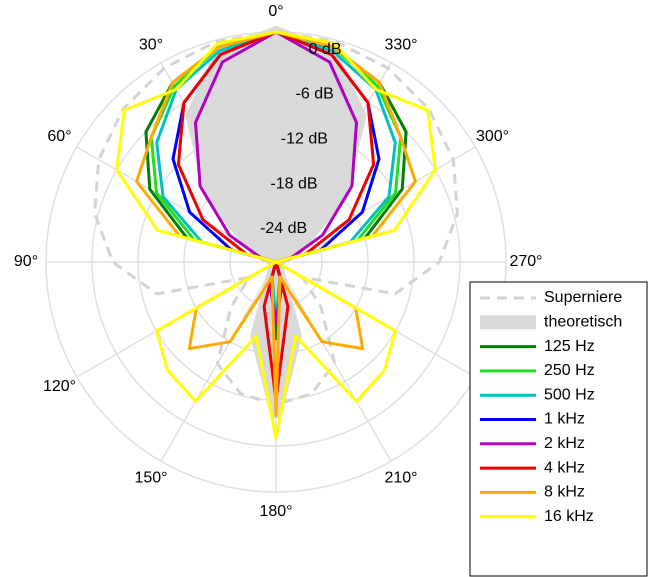 This screenshot has width=648, height=577. I want to click on r-tick-label: 0 dB, so click(325, 49).